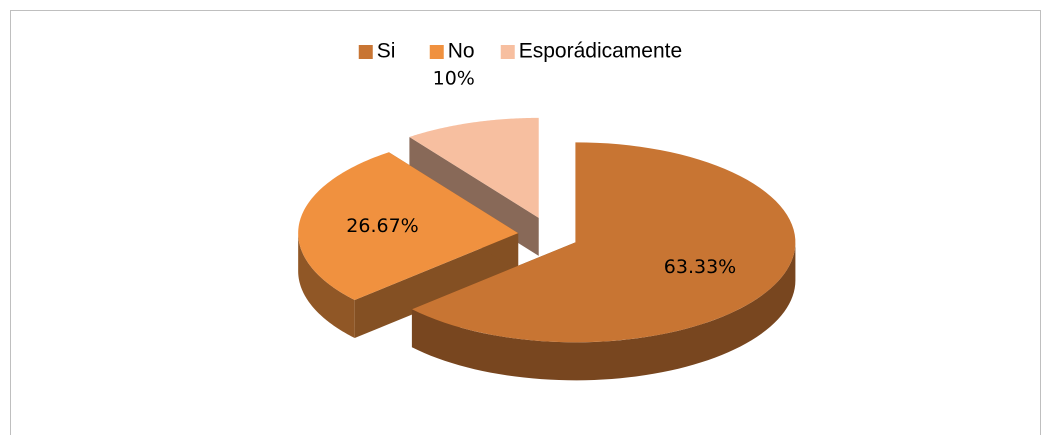 The image size is (1055, 435). I want to click on legend-label: Si, so click(386, 51).